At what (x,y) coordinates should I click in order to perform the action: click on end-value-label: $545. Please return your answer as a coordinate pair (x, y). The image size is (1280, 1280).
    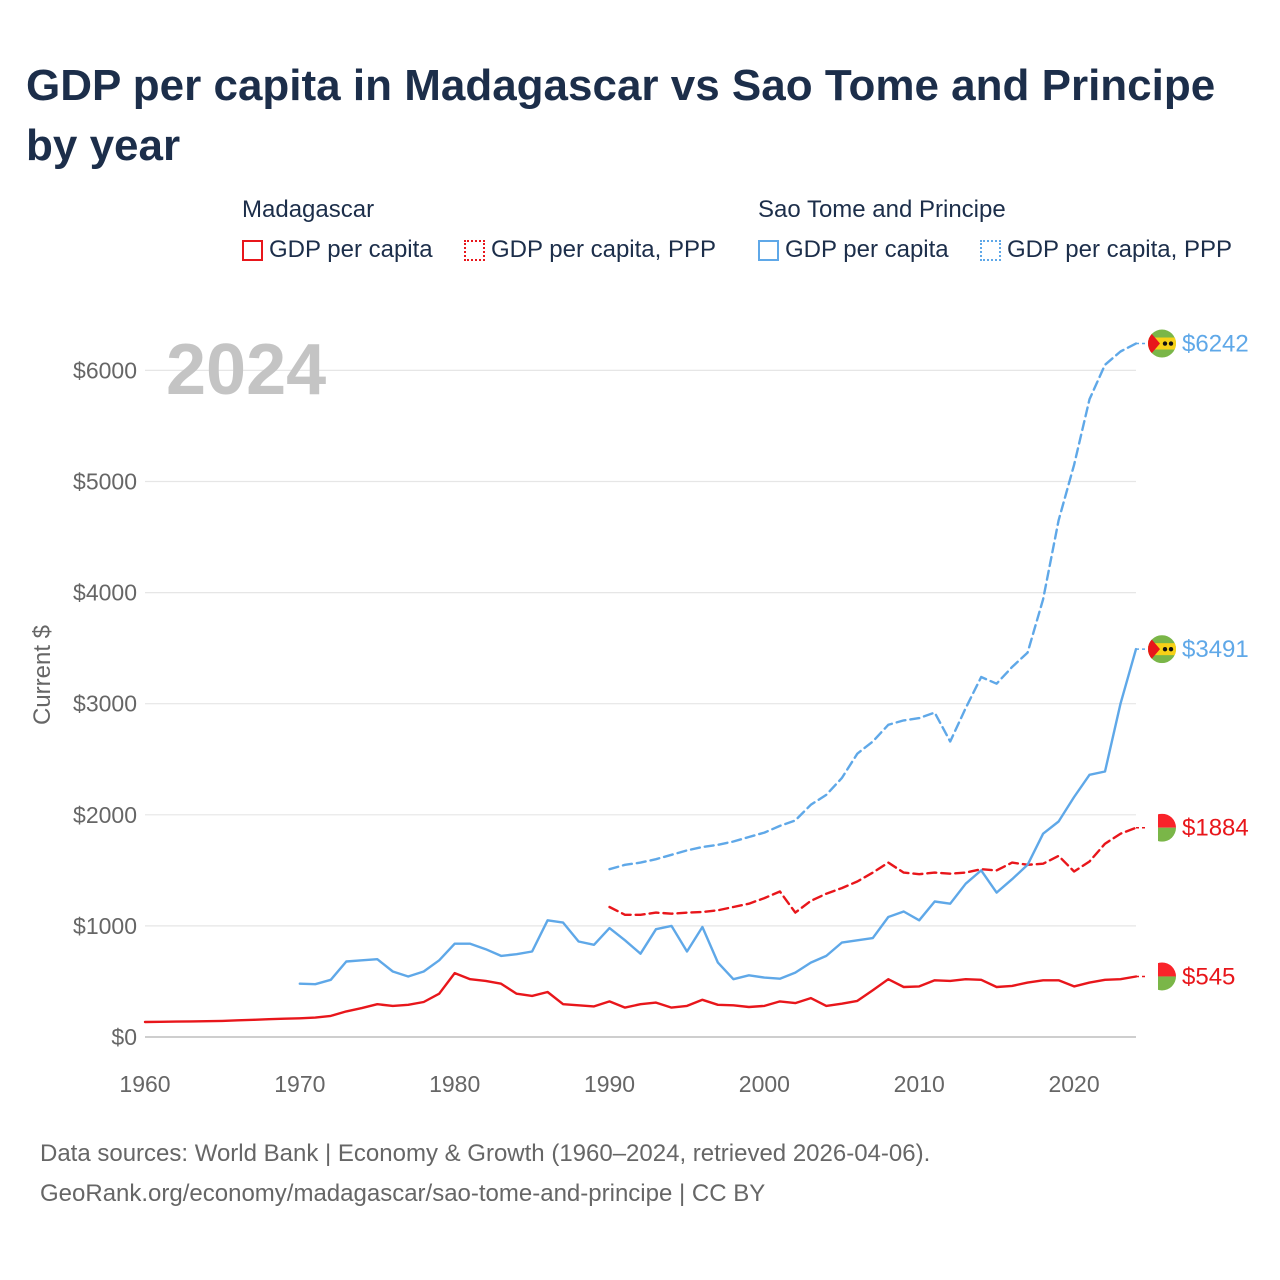
    Looking at the image, I should click on (1208, 976).